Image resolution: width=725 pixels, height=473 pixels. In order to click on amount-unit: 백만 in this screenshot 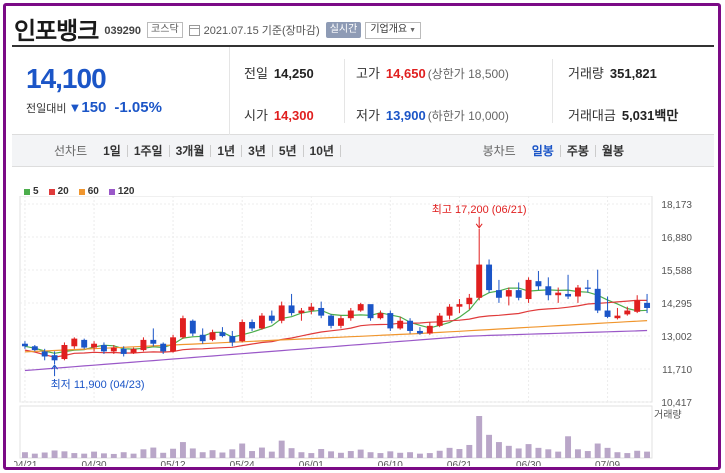, I will do `click(666, 115)`.